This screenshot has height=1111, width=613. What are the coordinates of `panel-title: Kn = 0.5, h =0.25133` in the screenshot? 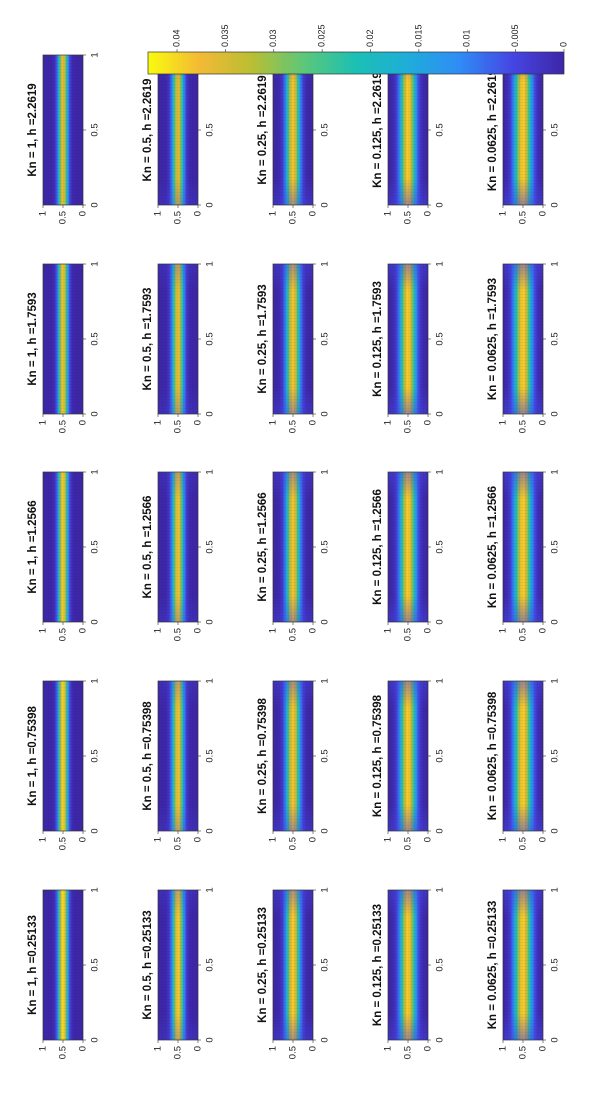 It's located at (148, 964).